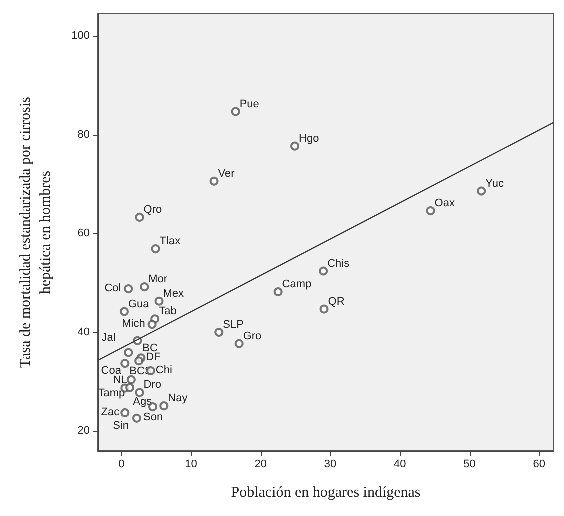 The width and height of the screenshot is (564, 516). What do you see at coordinates (400, 464) in the screenshot?
I see `x-tick-label: 40` at bounding box center [400, 464].